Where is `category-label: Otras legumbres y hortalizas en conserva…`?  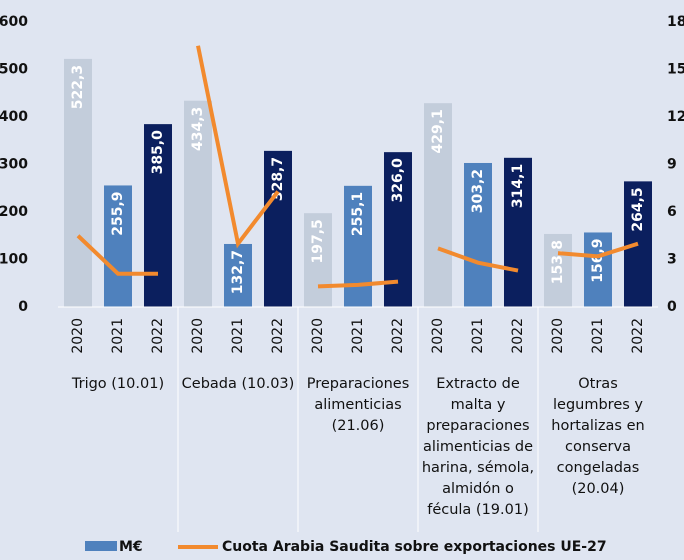 category-label: Otras legumbres y hortalizas en conserva… is located at coordinates (598, 436).